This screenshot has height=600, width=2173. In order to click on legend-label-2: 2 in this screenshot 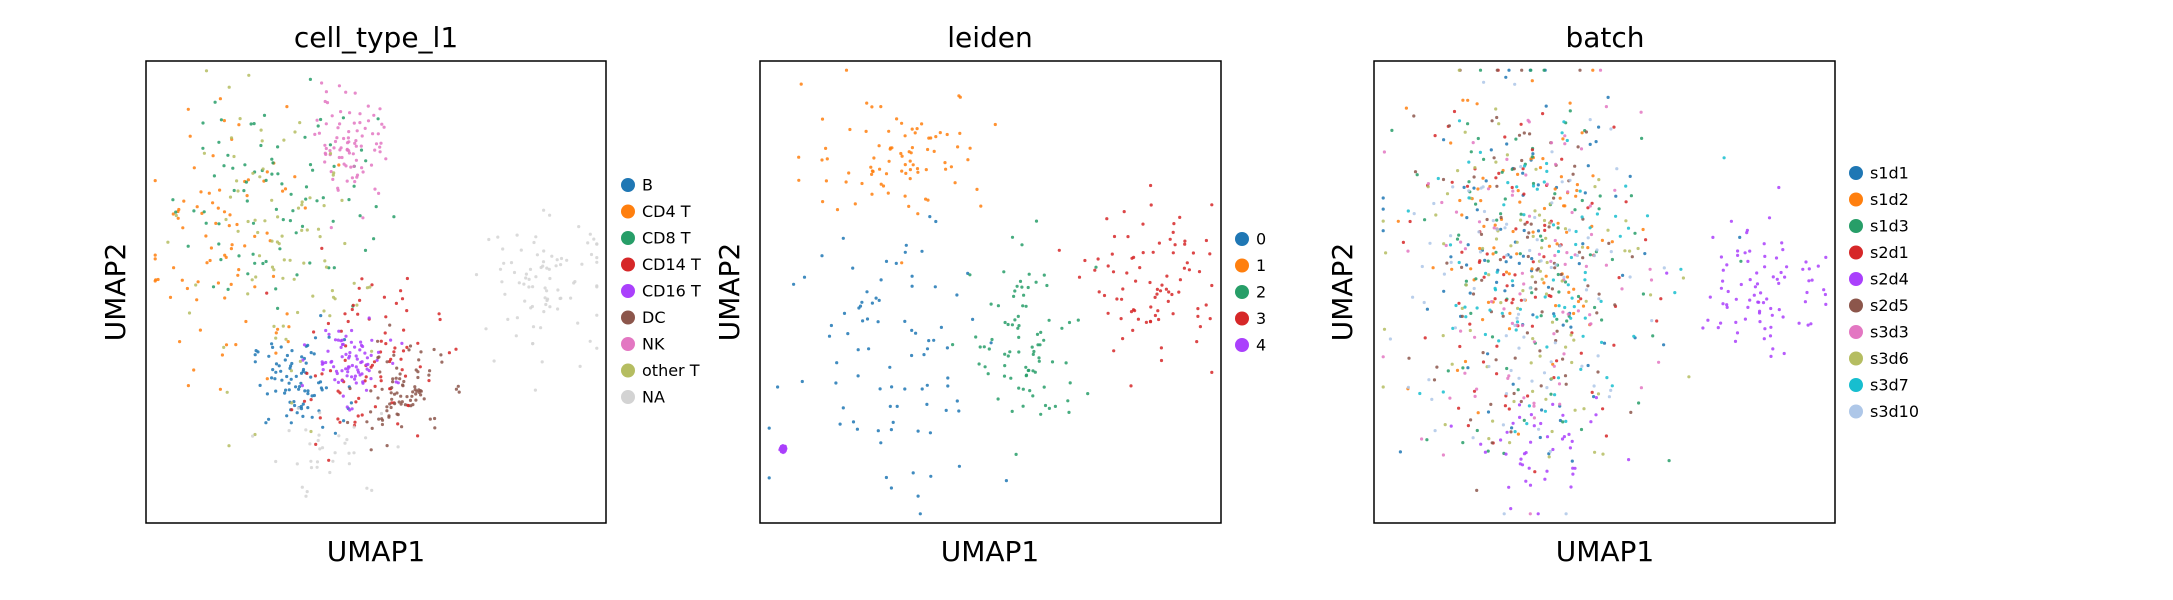, I will do `click(1261, 292)`.